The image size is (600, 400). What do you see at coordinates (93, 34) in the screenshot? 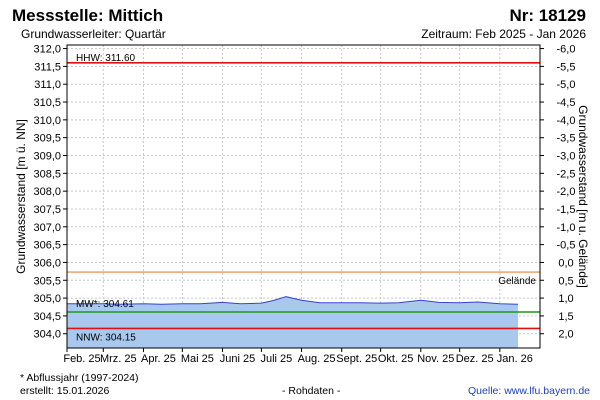
I see `aquifer-label: Grundwasserleiter: Quartär` at bounding box center [93, 34].